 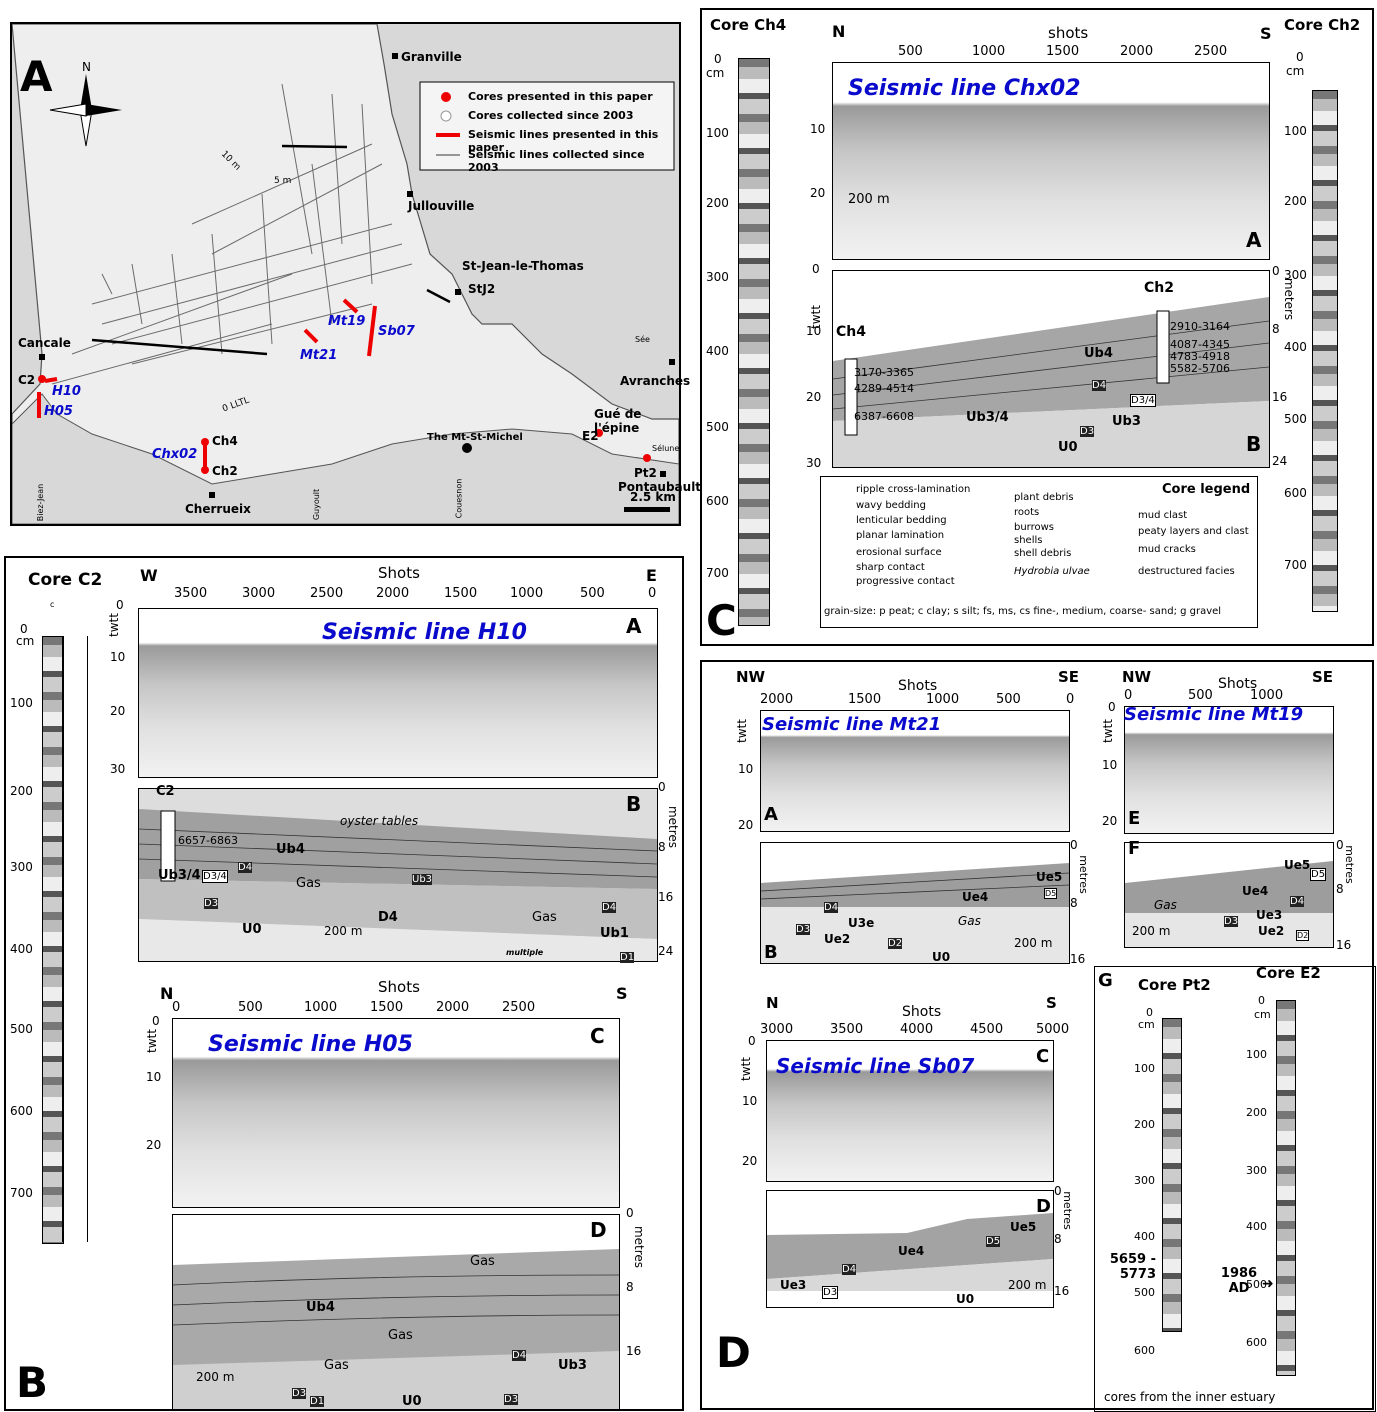 I want to click on chx02-bytick-0: 0, so click(x=816, y=269).